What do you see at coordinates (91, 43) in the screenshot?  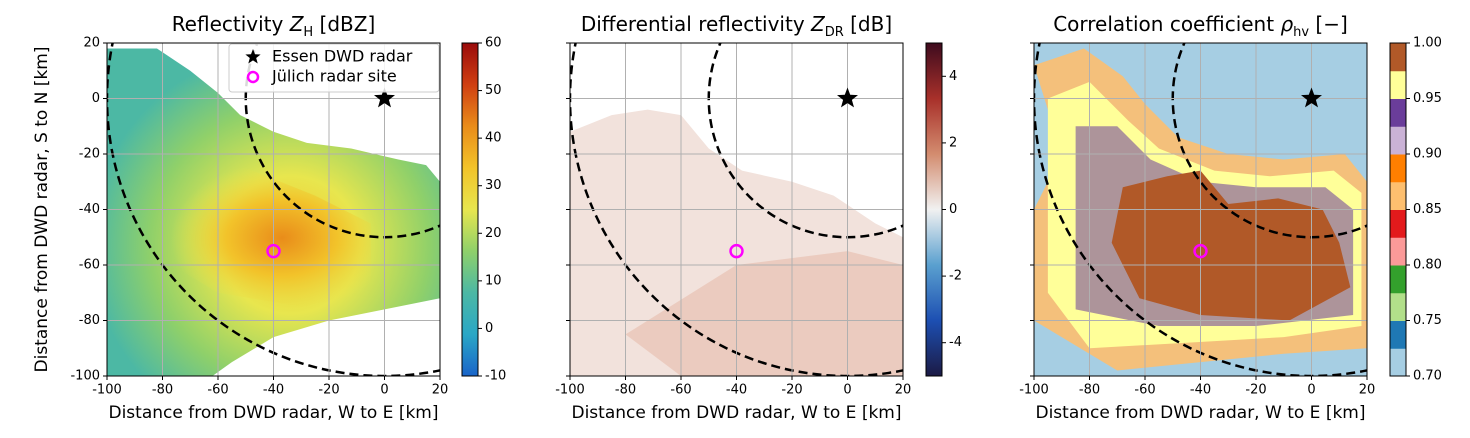 I see `y-tick-label: 20` at bounding box center [91, 43].